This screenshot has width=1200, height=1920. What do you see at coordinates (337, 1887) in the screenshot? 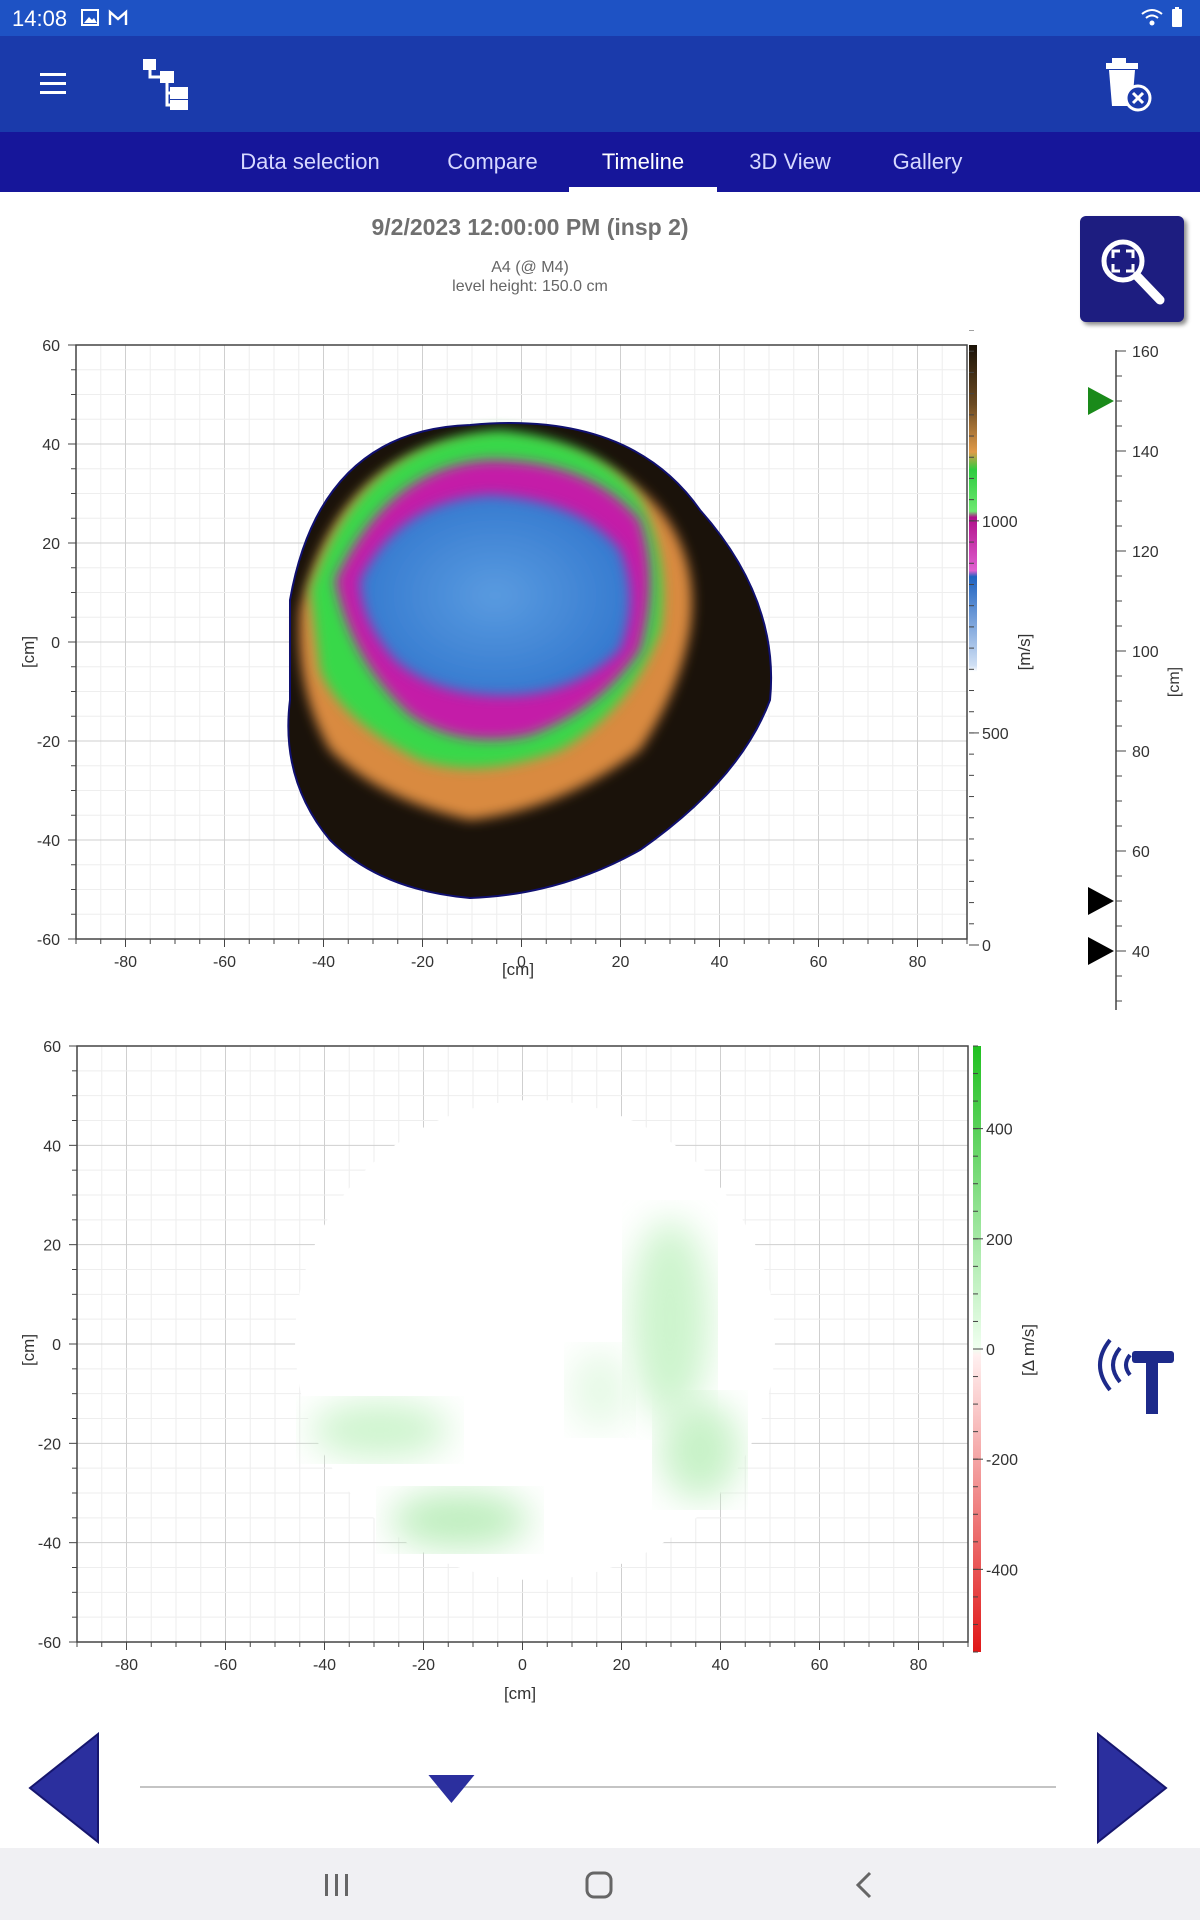
I see `recent-apps-icon` at bounding box center [337, 1887].